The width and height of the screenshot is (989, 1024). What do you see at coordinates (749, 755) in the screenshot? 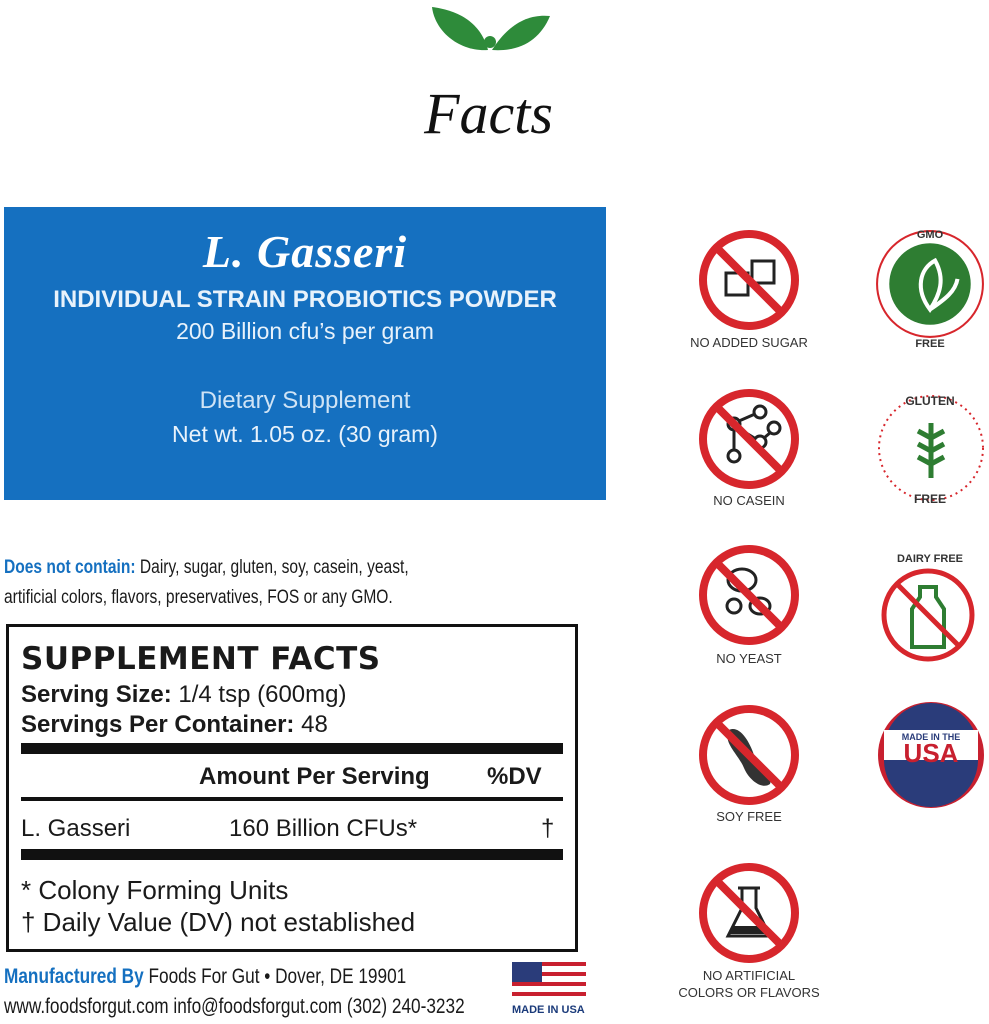
I see `soy-free-icon` at bounding box center [749, 755].